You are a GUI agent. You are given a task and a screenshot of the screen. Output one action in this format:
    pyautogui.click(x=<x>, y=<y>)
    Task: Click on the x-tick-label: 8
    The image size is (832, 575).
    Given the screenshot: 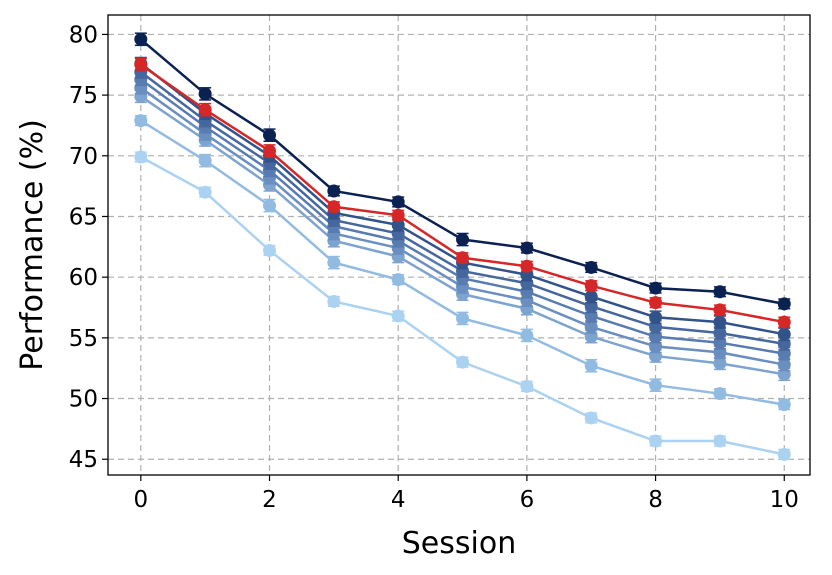 What is the action you would take?
    pyautogui.click(x=655, y=500)
    